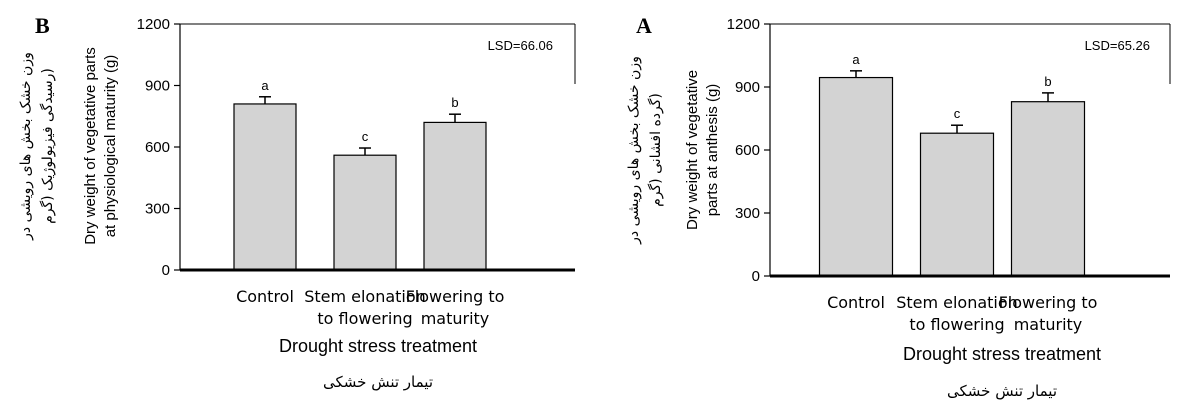  Describe the element at coordinates (712, 150) in the screenshot. I see `y-axis-label-line: parts at anthesis (g)` at that location.